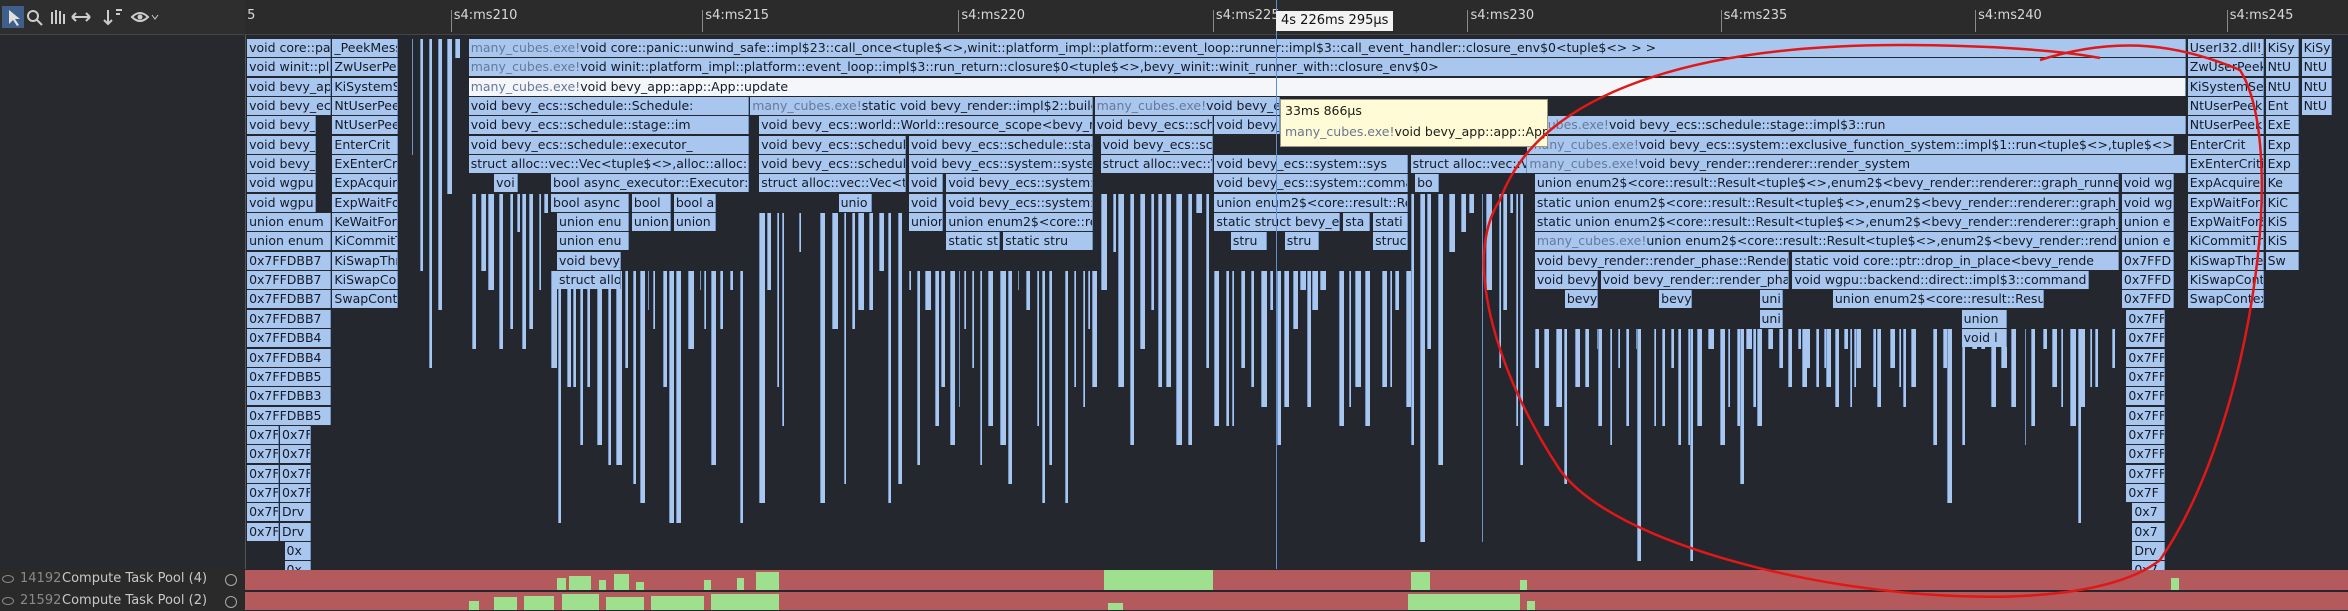 The width and height of the screenshot is (2348, 611). What do you see at coordinates (2148, 222) in the screenshot?
I see `flame-block: union e` at bounding box center [2148, 222].